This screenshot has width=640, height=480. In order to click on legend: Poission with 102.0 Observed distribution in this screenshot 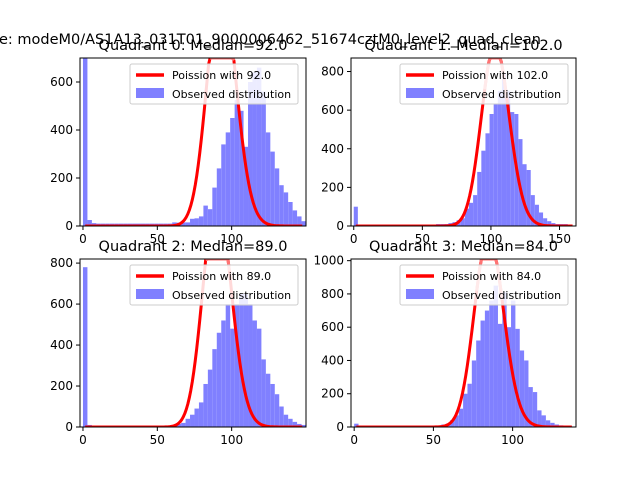, I will do `click(484, 84)`.